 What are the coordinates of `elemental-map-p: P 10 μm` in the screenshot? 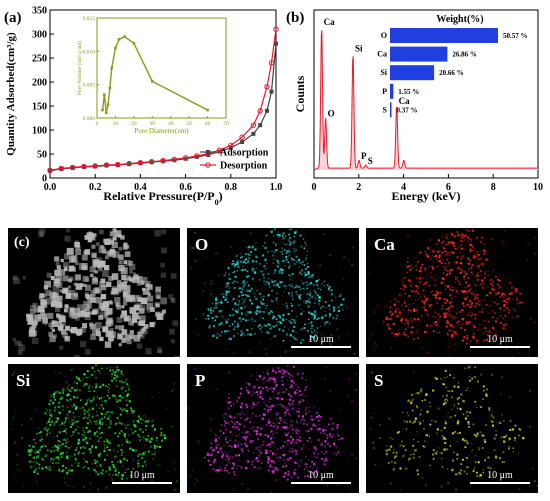 It's located at (273, 428).